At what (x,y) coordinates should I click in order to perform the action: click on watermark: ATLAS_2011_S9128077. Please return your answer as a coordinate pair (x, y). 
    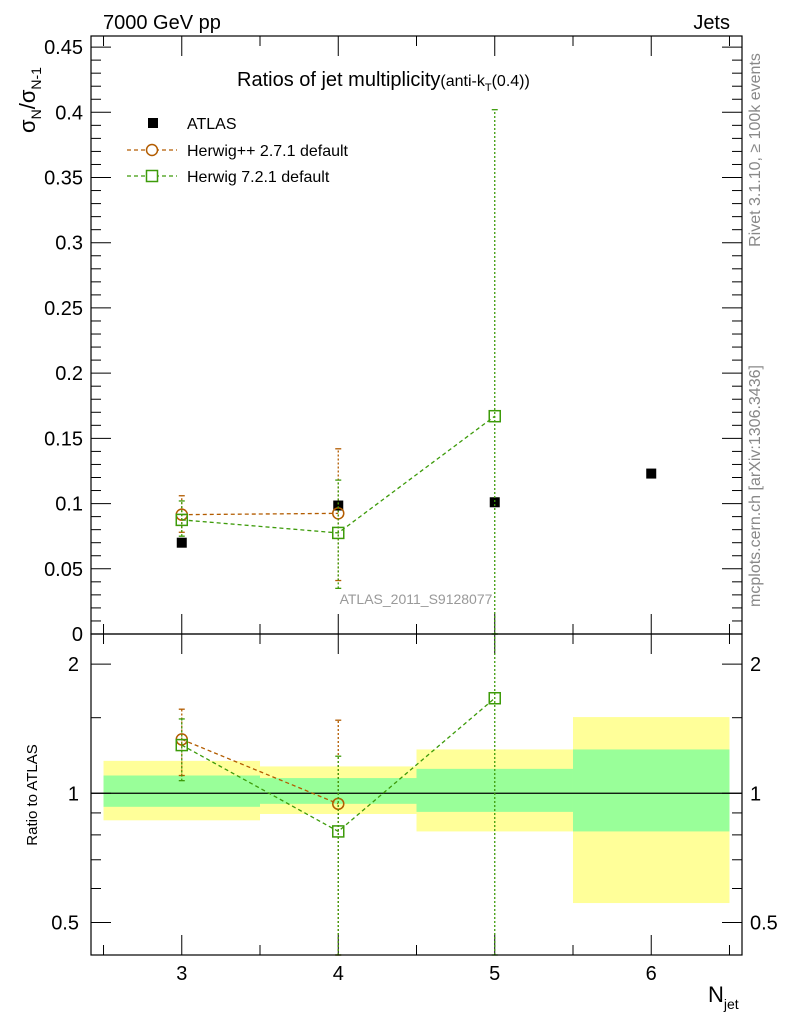
    Looking at the image, I should click on (416, 599).